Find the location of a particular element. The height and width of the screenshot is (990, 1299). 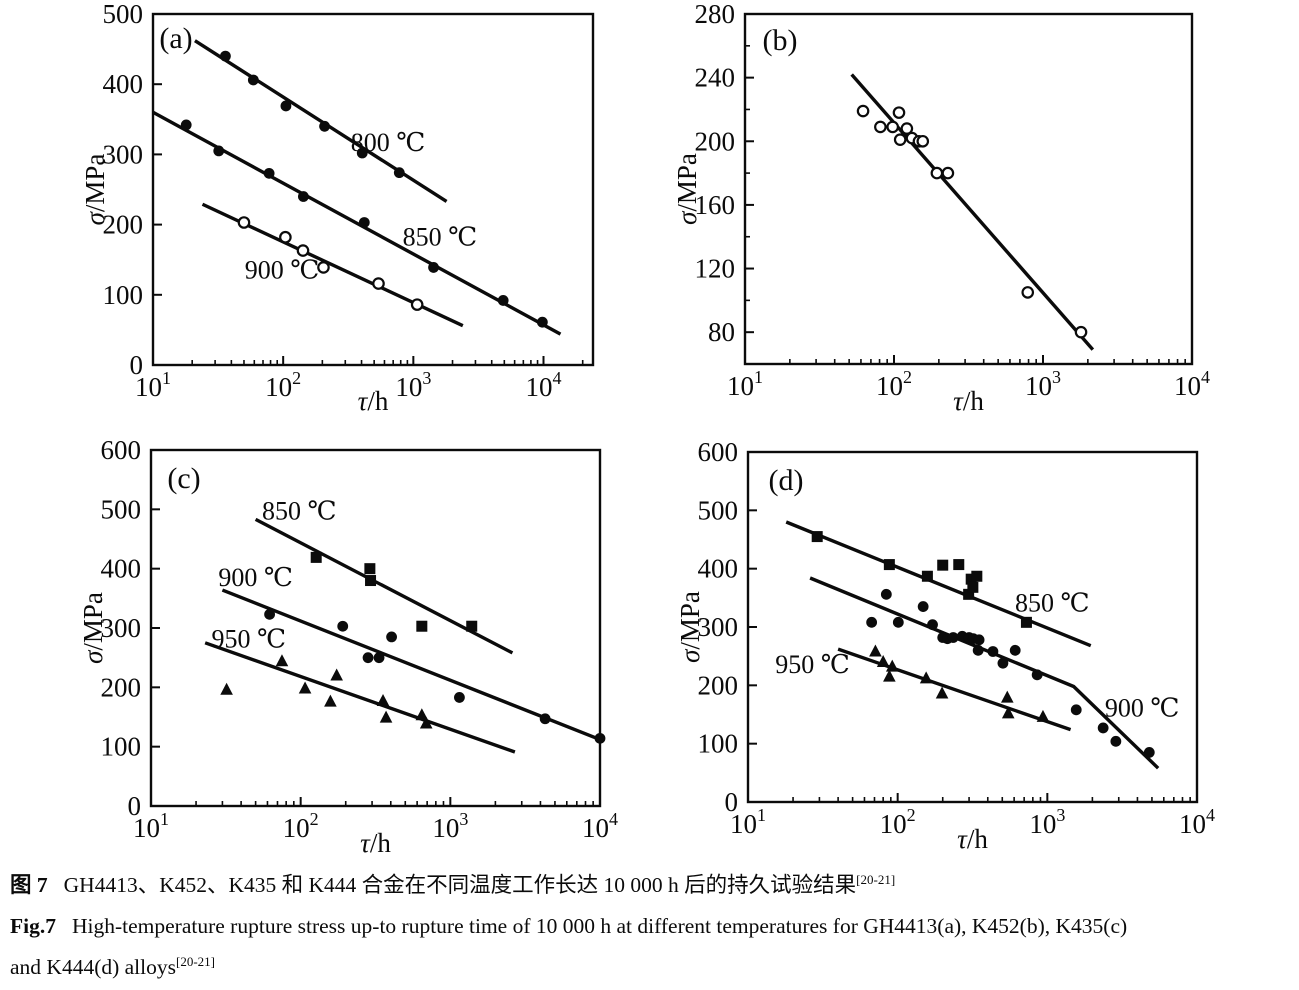

y-tick-label: 120 is located at coordinates (715, 269).